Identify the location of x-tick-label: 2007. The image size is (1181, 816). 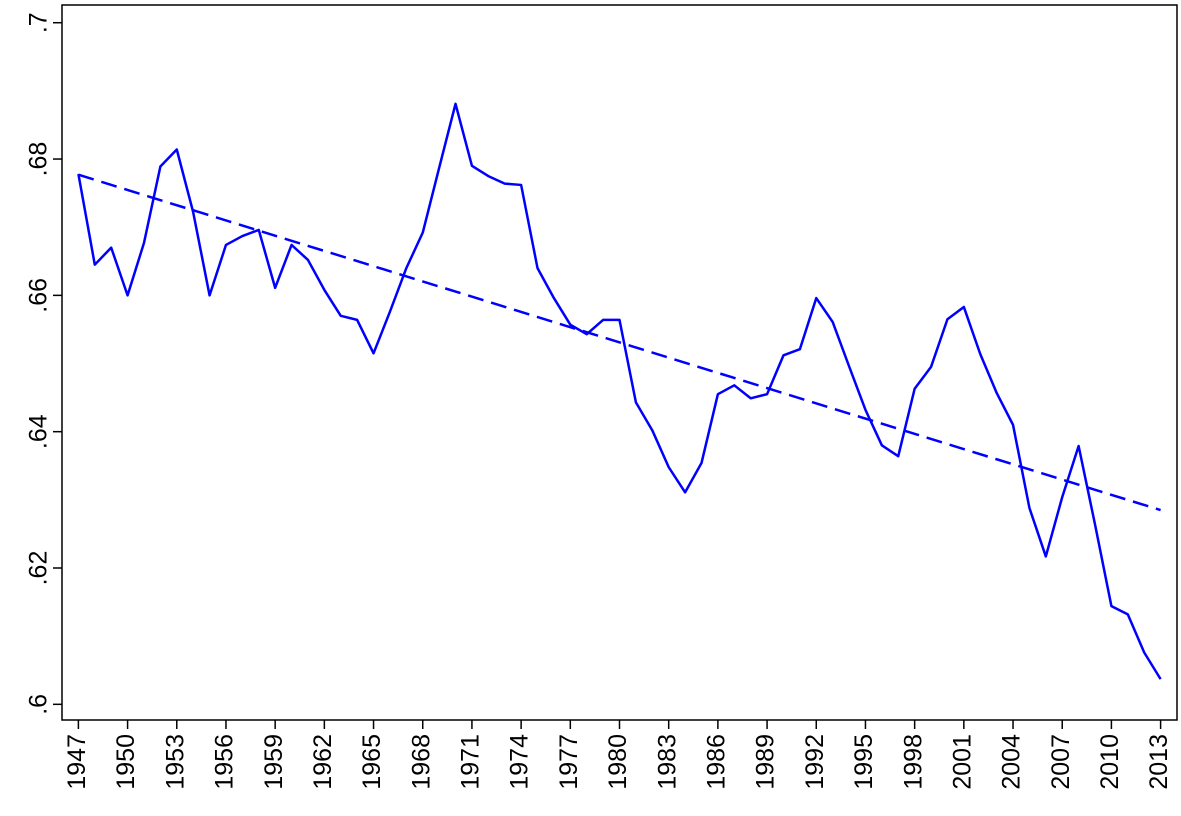
(1061, 762).